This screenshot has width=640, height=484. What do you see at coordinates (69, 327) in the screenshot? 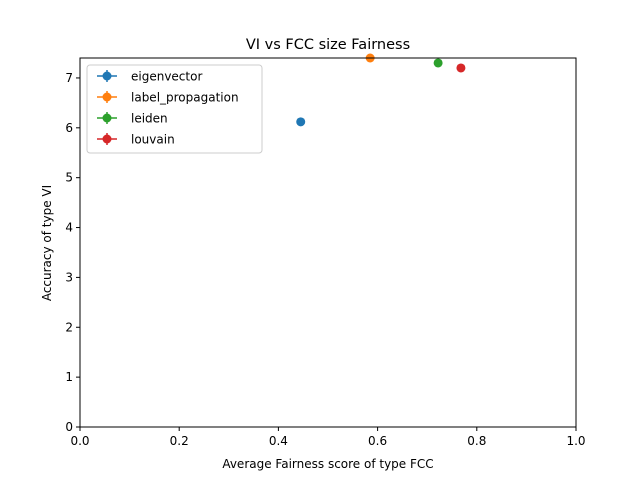
I see `y-tick-label: 2` at bounding box center [69, 327].